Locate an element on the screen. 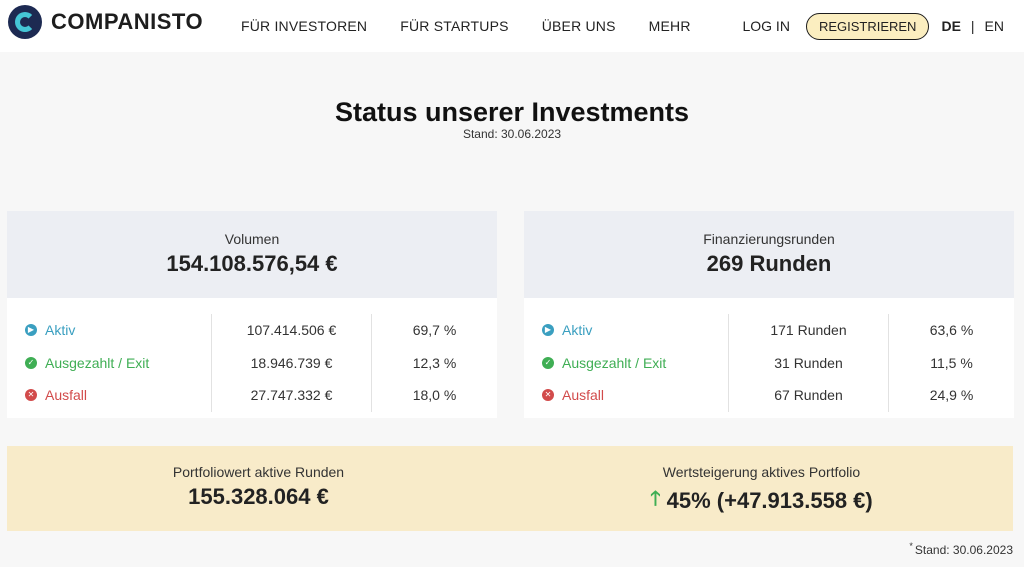  nav-mehr: MEHR is located at coordinates (669, 26).